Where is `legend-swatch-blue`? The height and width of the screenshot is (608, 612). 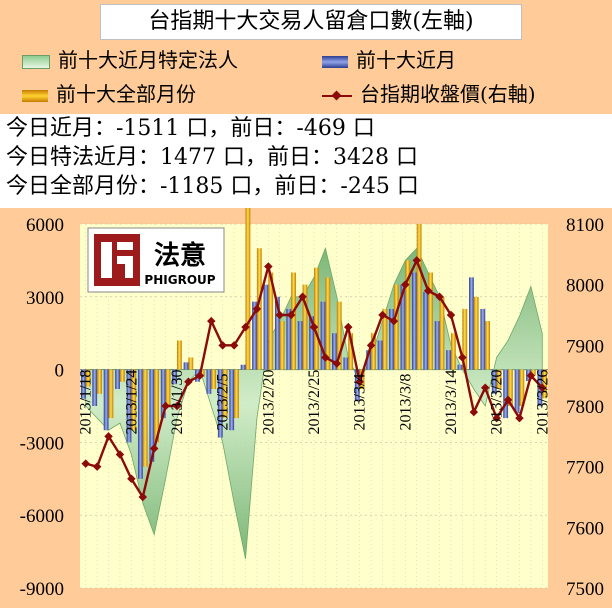
legend-swatch-blue is located at coordinates (335, 61).